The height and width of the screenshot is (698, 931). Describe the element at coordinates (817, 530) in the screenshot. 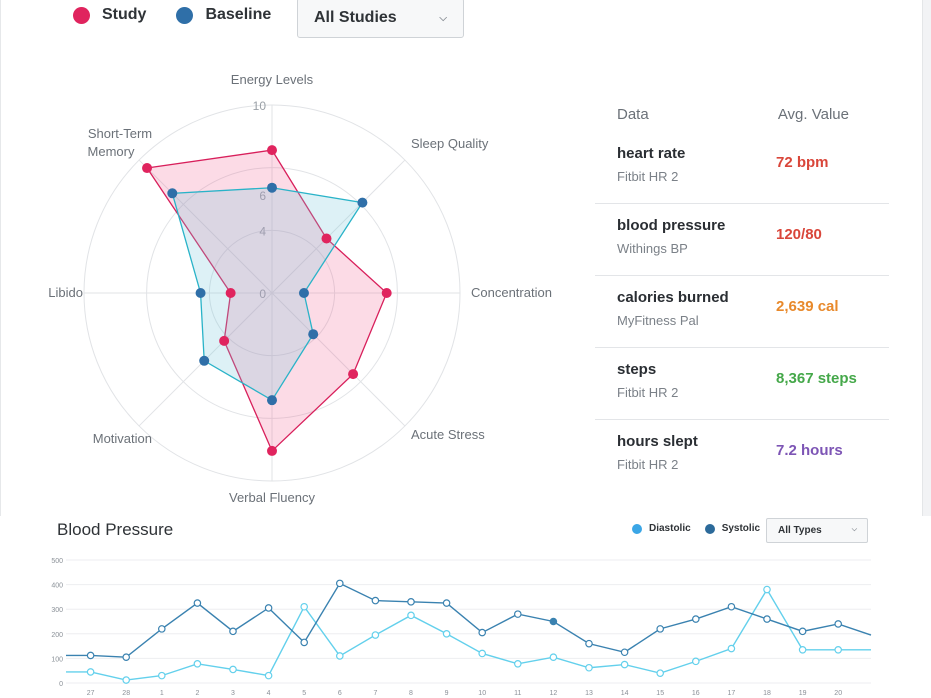

I see `bp-type-select: All Types ⌵` at that location.